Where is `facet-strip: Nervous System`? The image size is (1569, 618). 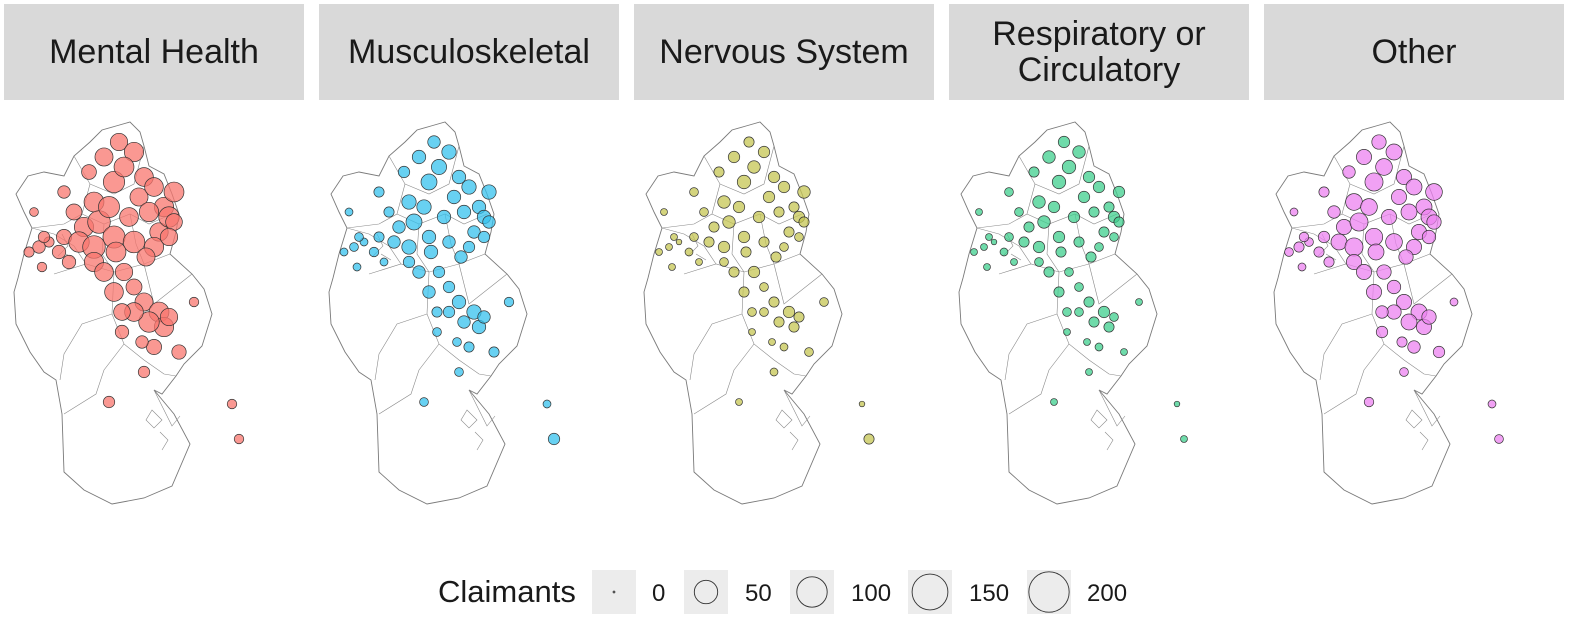 facet-strip: Nervous System is located at coordinates (784, 52).